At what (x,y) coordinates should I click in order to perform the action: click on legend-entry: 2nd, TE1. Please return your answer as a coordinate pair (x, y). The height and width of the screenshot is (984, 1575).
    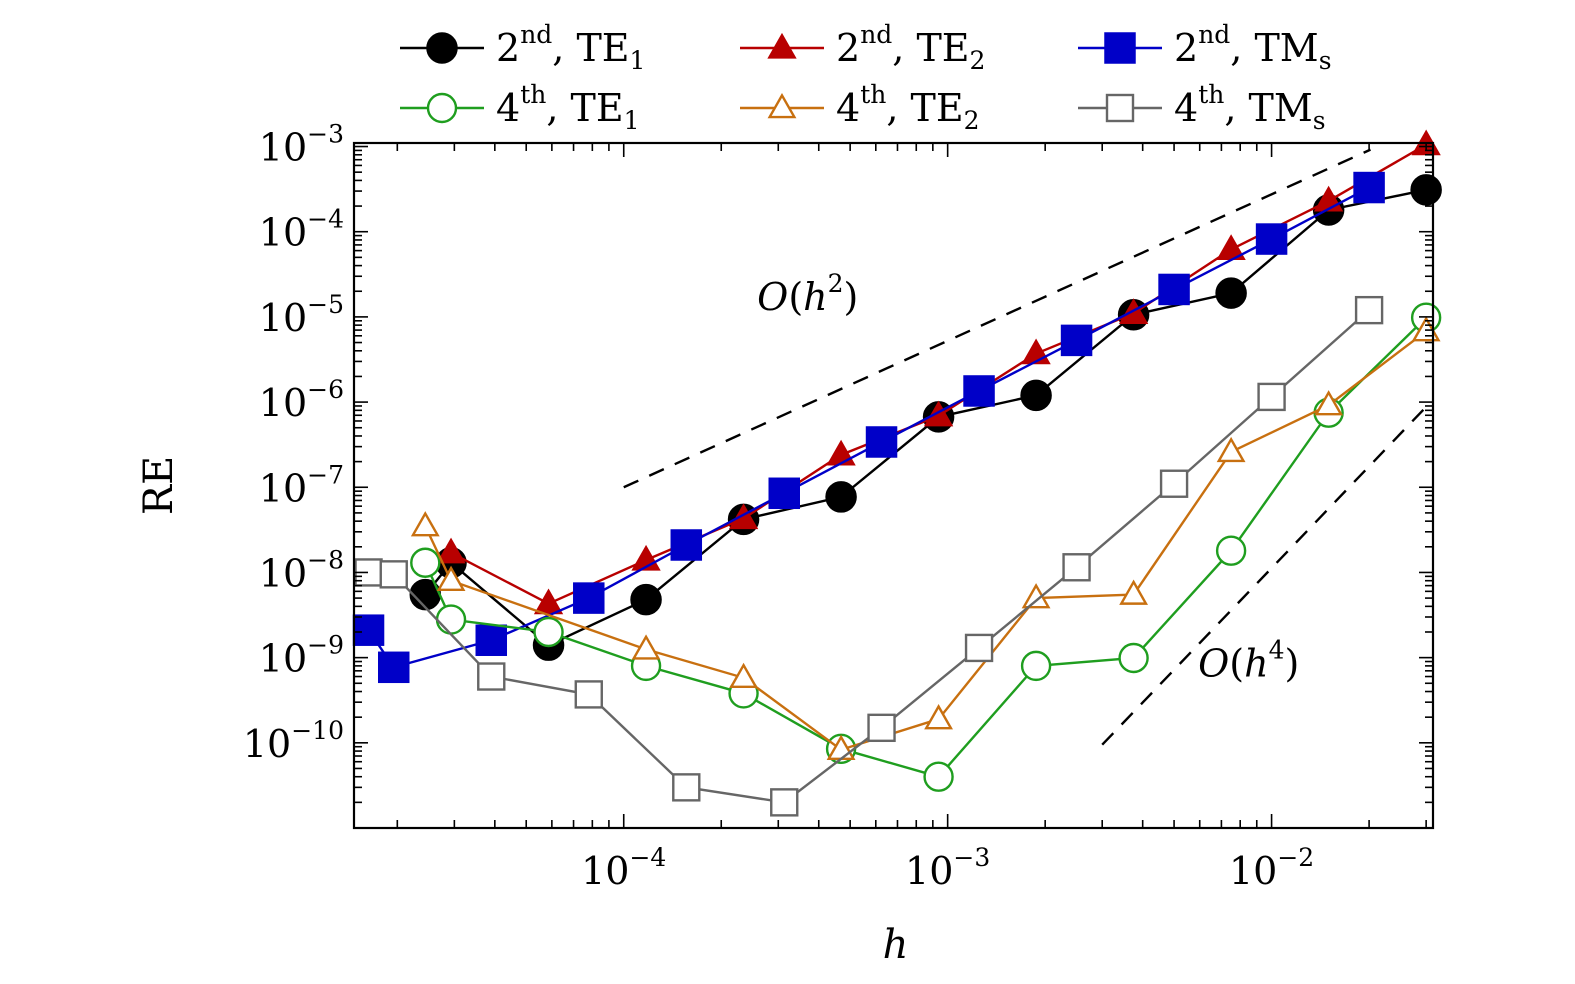
    Looking at the image, I should click on (522, 47).